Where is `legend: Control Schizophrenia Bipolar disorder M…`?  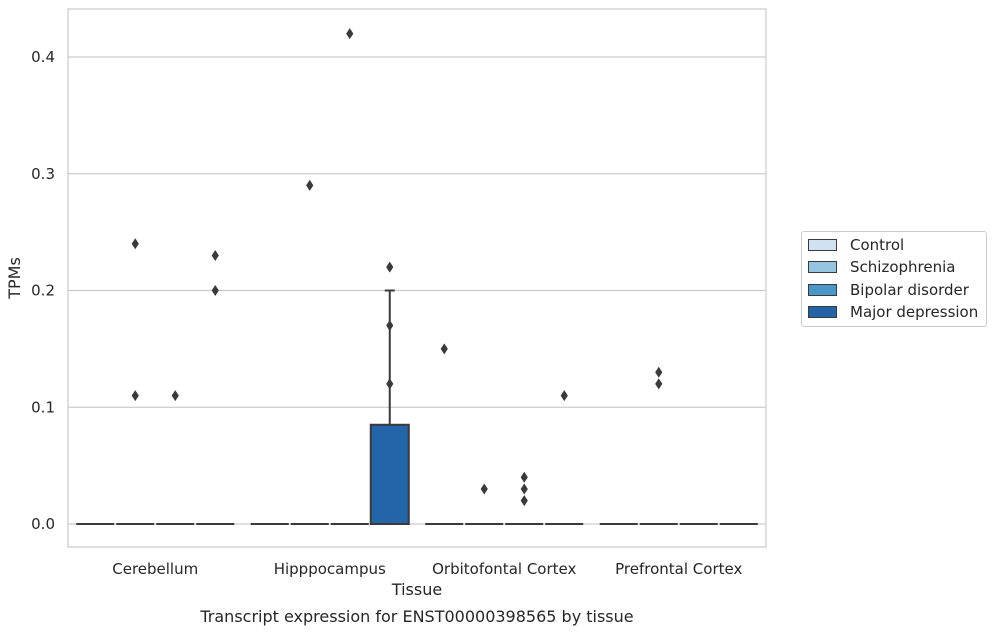 legend: Control Schizophrenia Bipolar disorder M… is located at coordinates (894, 279).